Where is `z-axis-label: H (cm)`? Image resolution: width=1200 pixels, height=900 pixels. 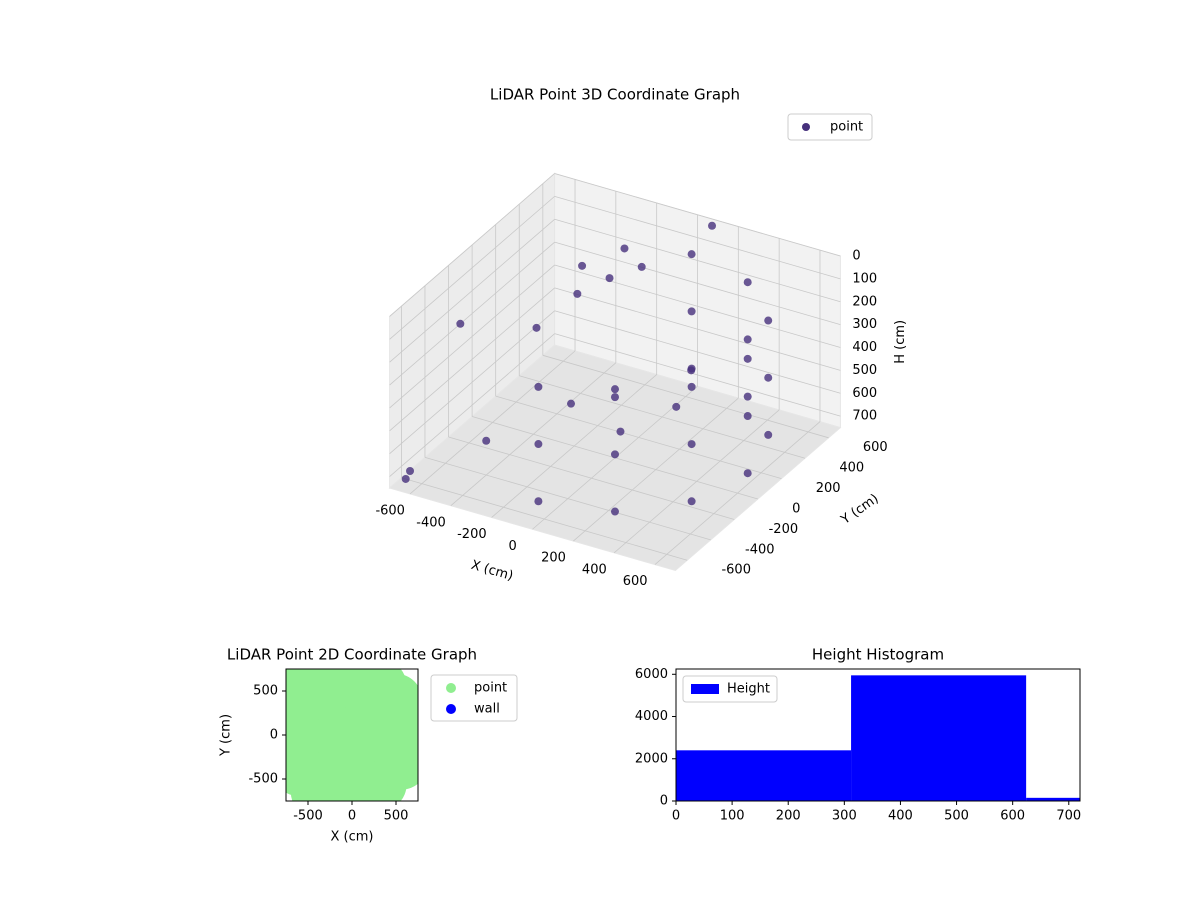
z-axis-label: H (cm) is located at coordinates (900, 342).